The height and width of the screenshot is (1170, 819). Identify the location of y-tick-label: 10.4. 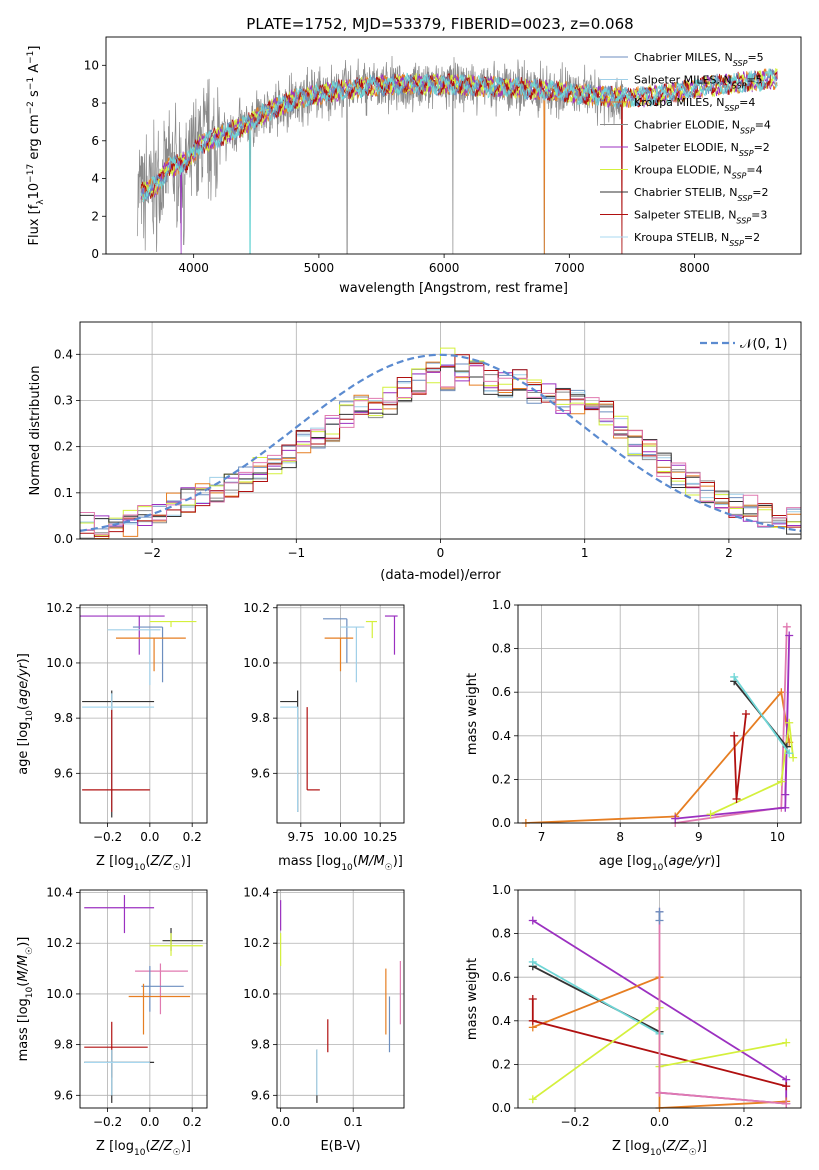
(256, 893).